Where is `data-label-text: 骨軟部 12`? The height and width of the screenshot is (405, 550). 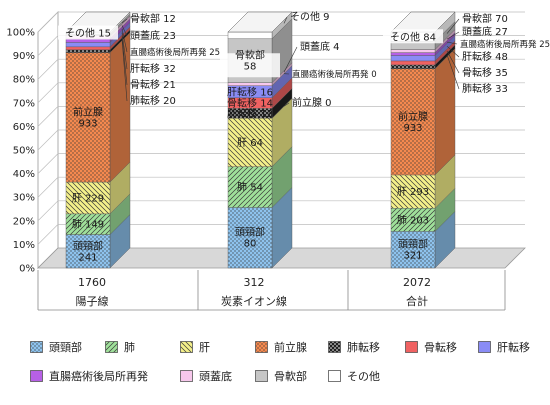 data-label-text: 骨軟部 12 is located at coordinates (153, 18).